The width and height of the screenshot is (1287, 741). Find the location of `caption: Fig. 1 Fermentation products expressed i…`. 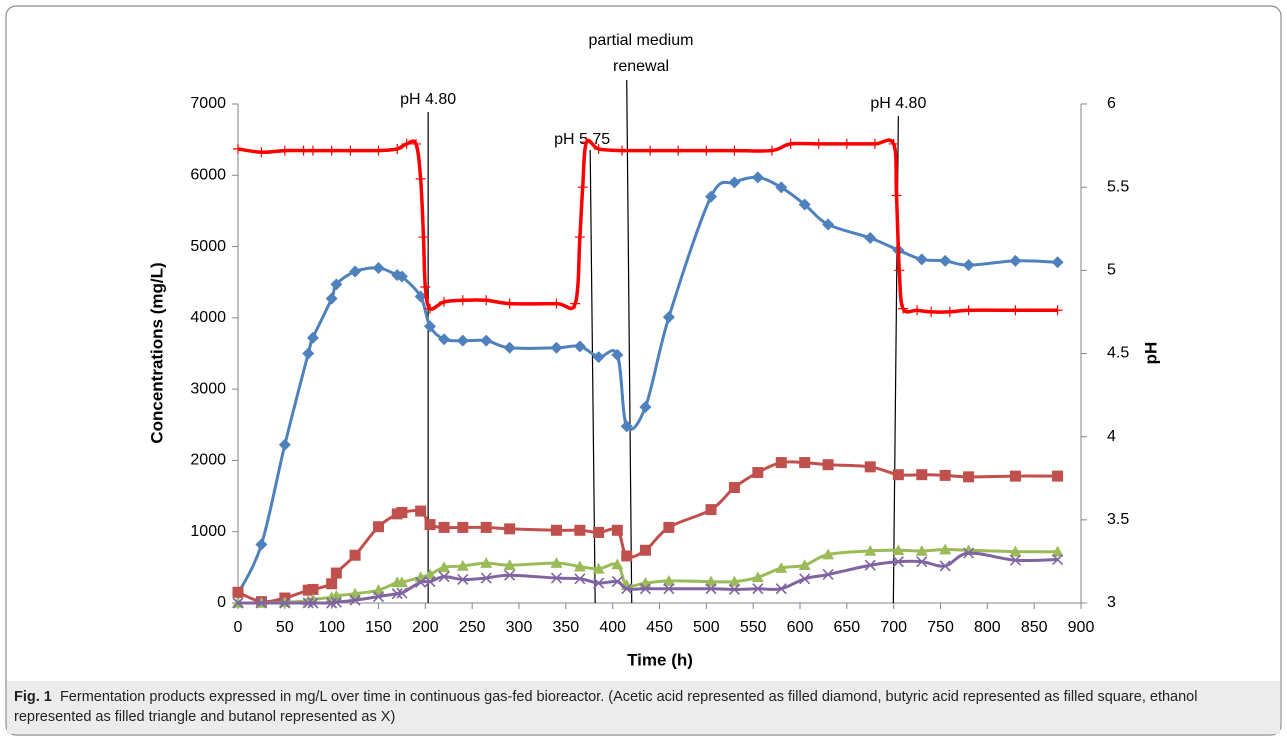

caption: Fig. 1 Fermentation products expressed i… is located at coordinates (645, 707).